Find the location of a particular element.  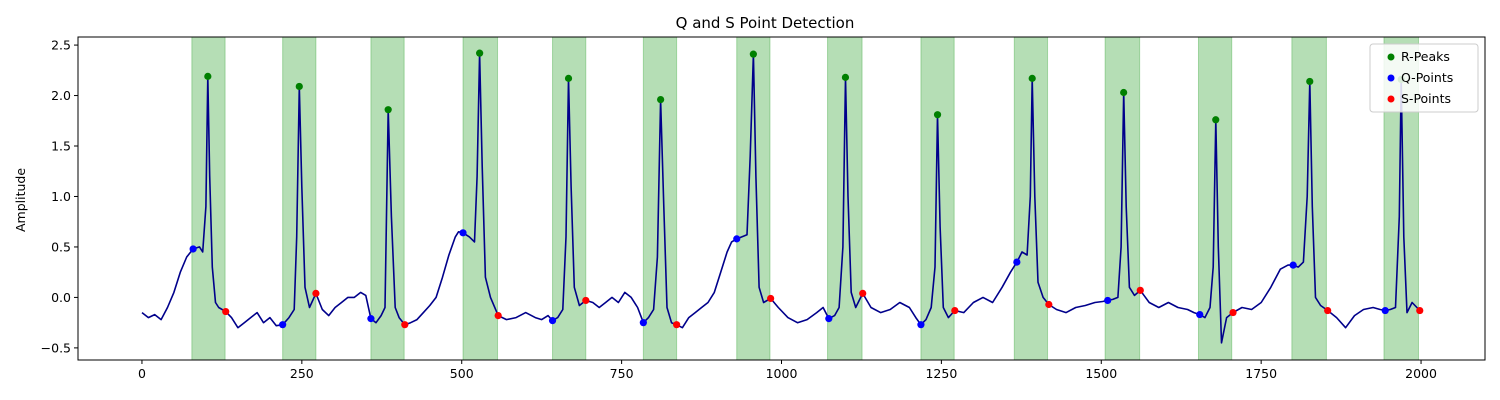

y-tick-label-6: 2.5 is located at coordinates (61, 45).